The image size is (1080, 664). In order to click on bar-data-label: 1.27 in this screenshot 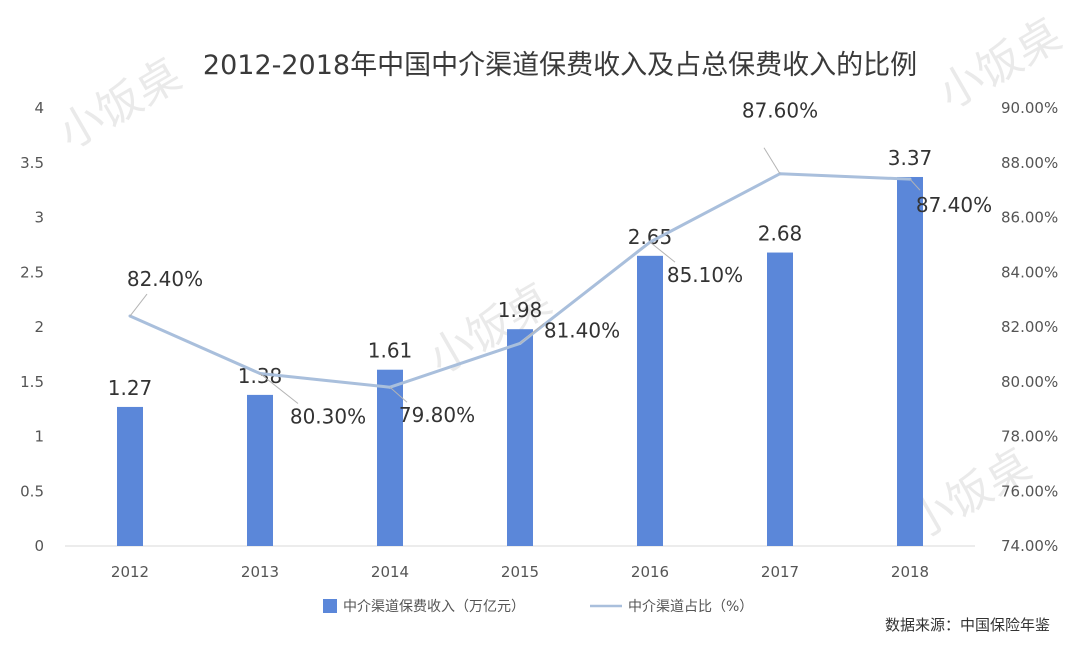, I will do `click(130, 388)`.